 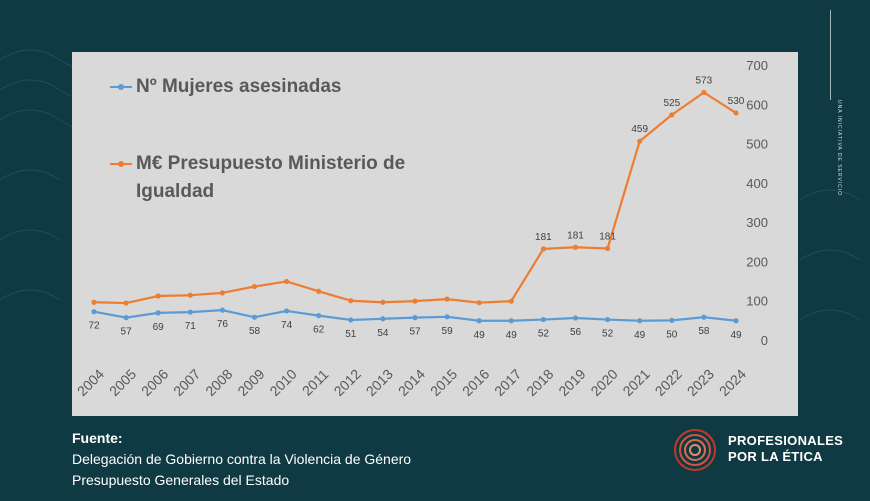 I want to click on x-tick-label: 2017, so click(x=507, y=382).